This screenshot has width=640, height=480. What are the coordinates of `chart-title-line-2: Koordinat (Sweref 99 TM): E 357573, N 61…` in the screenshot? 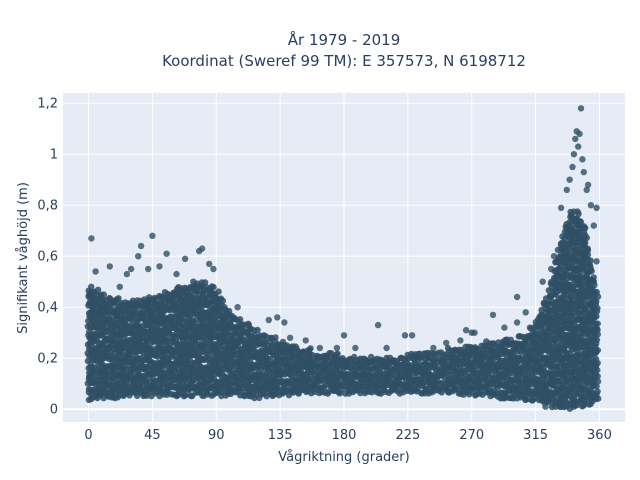 It's located at (344, 61).